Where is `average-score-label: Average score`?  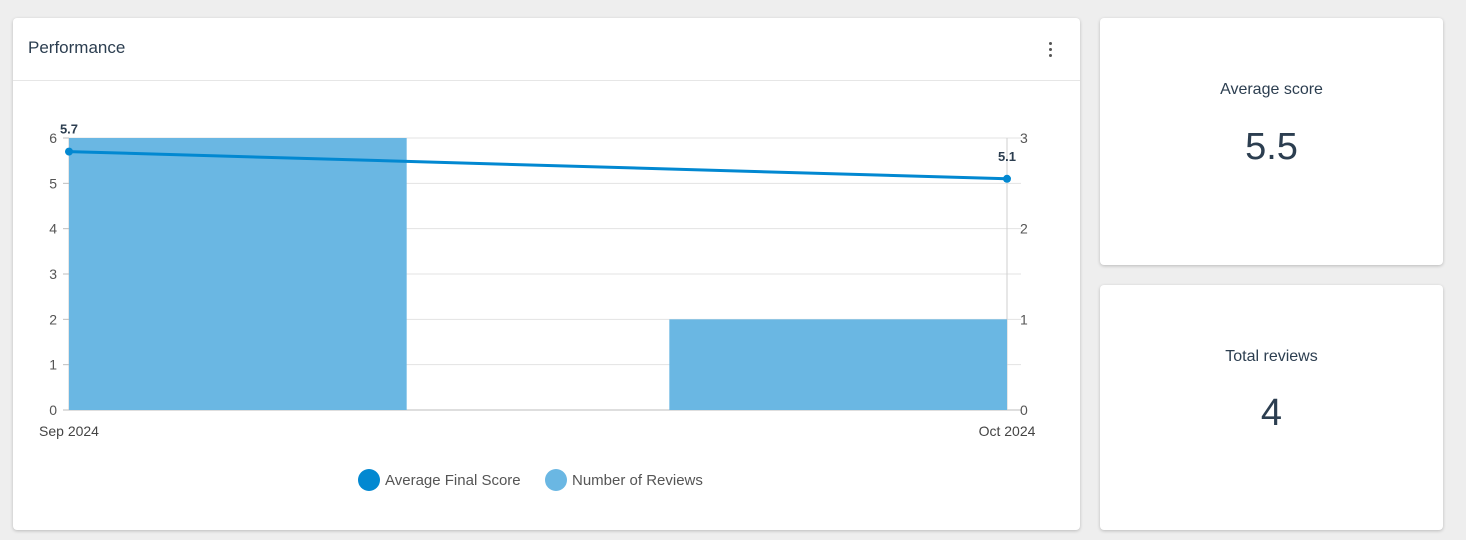 average-score-label: Average score is located at coordinates (1271, 89).